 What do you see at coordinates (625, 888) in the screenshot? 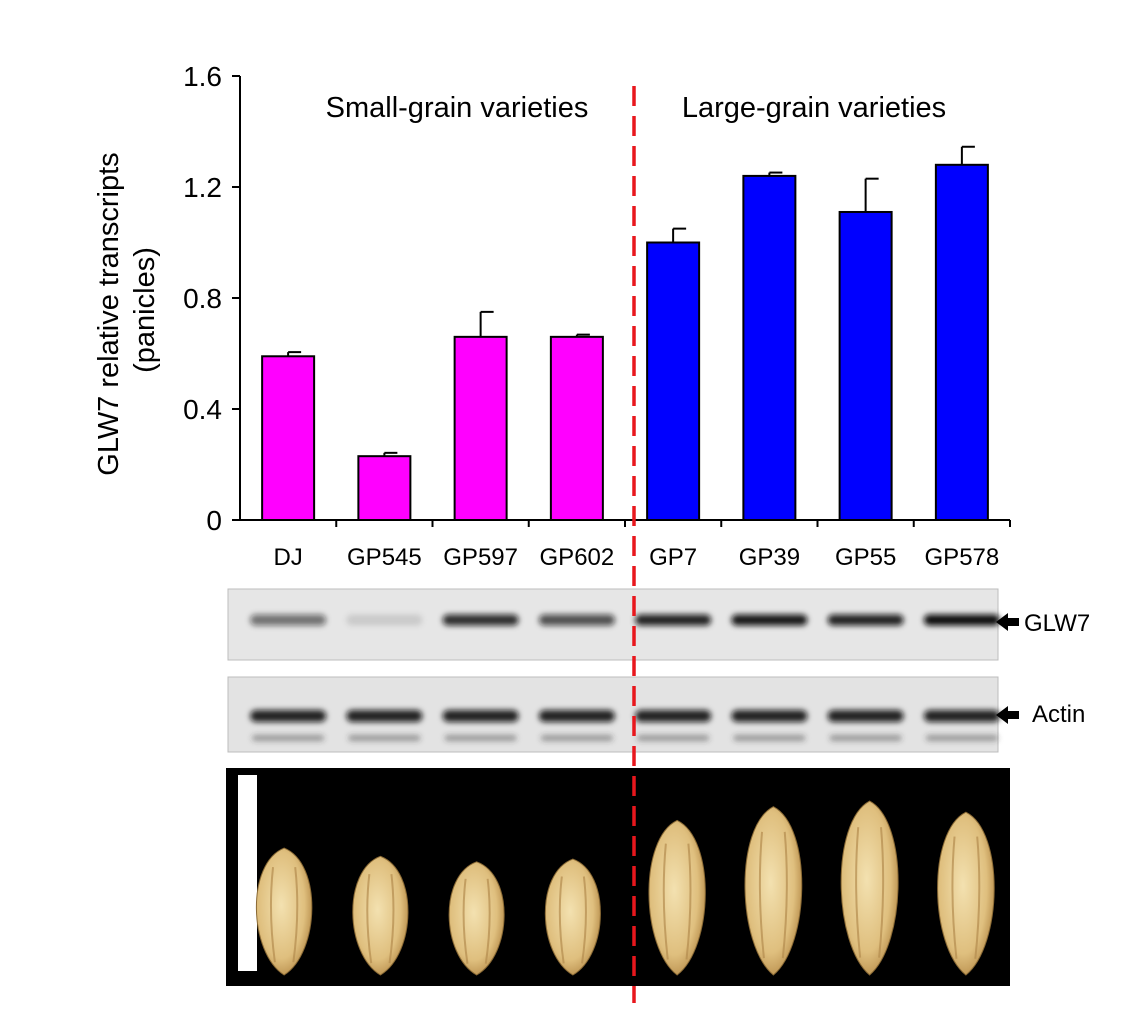
I see `grains` at bounding box center [625, 888].